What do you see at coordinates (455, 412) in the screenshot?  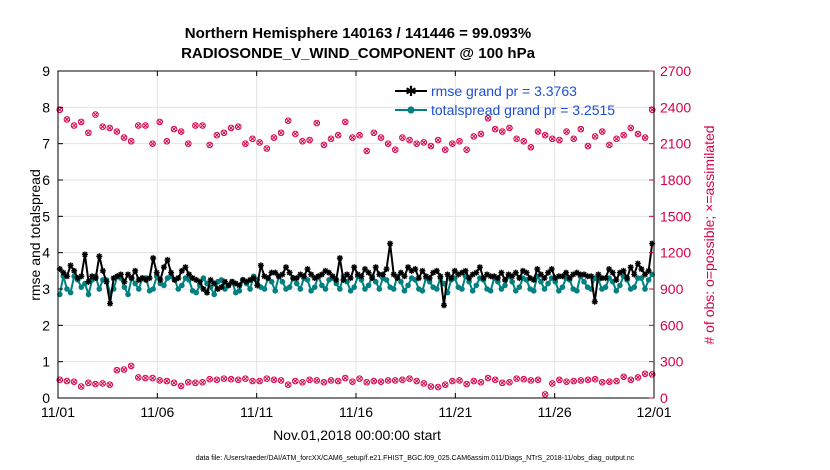 I see `x-tick-label: 11/21` at bounding box center [455, 412].